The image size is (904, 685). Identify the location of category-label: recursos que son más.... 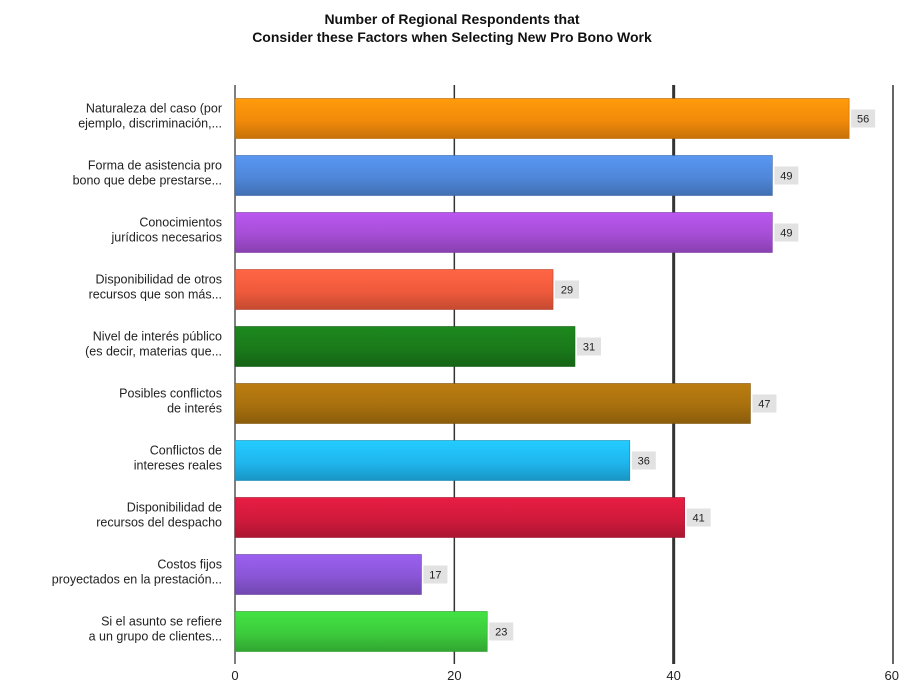
(155, 295).